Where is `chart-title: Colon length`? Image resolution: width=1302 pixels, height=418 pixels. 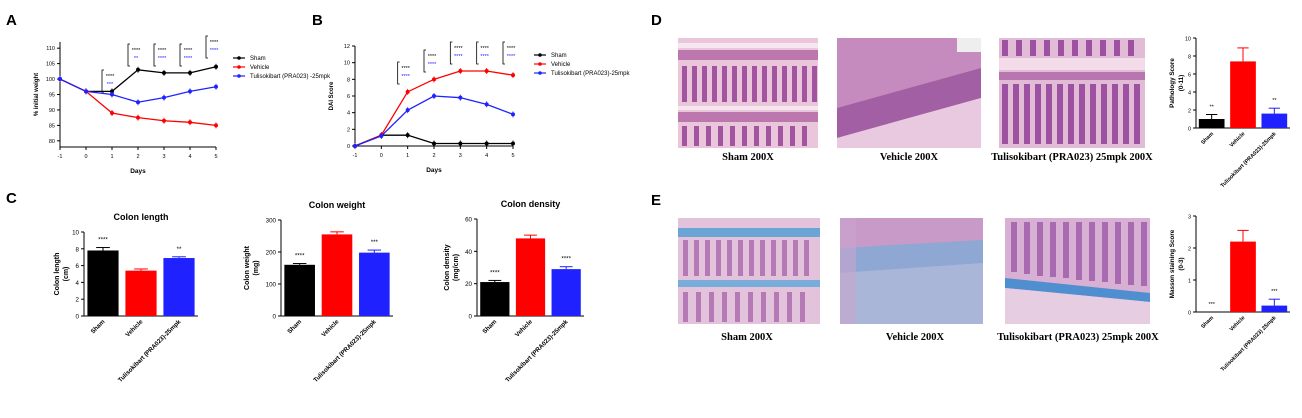
chart-title: Colon length is located at coordinates (141, 217).